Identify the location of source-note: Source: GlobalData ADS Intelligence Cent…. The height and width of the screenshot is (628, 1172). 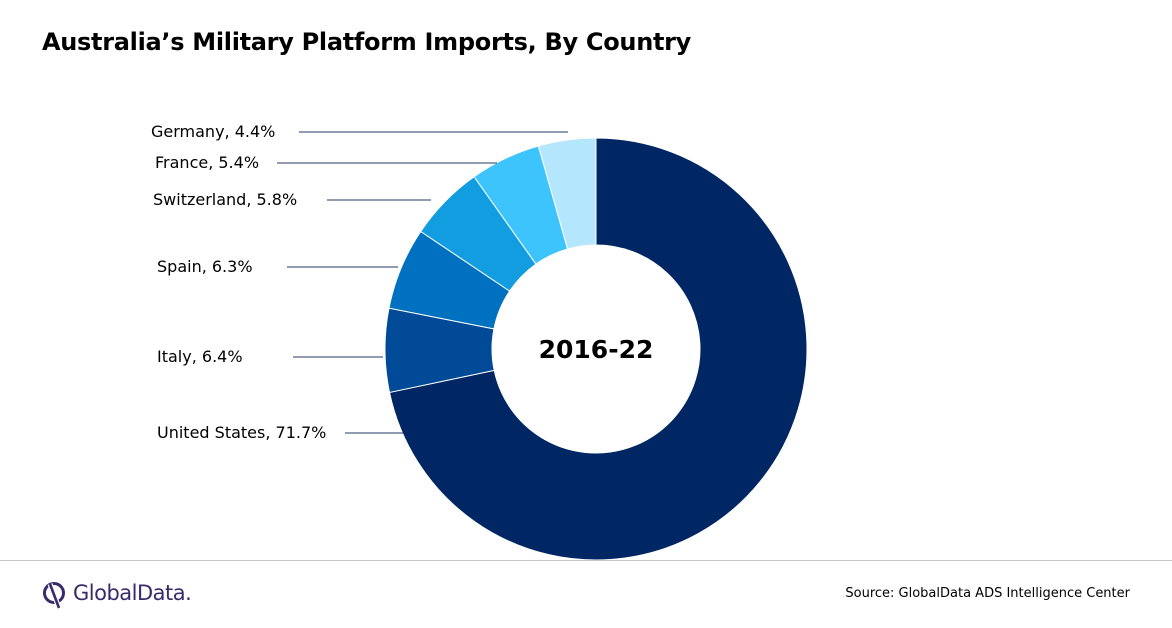
(987, 593).